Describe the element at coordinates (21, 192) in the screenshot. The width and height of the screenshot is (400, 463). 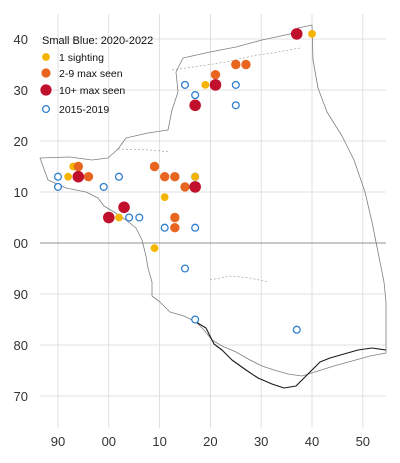
I see `y-tick-10: 10` at that location.